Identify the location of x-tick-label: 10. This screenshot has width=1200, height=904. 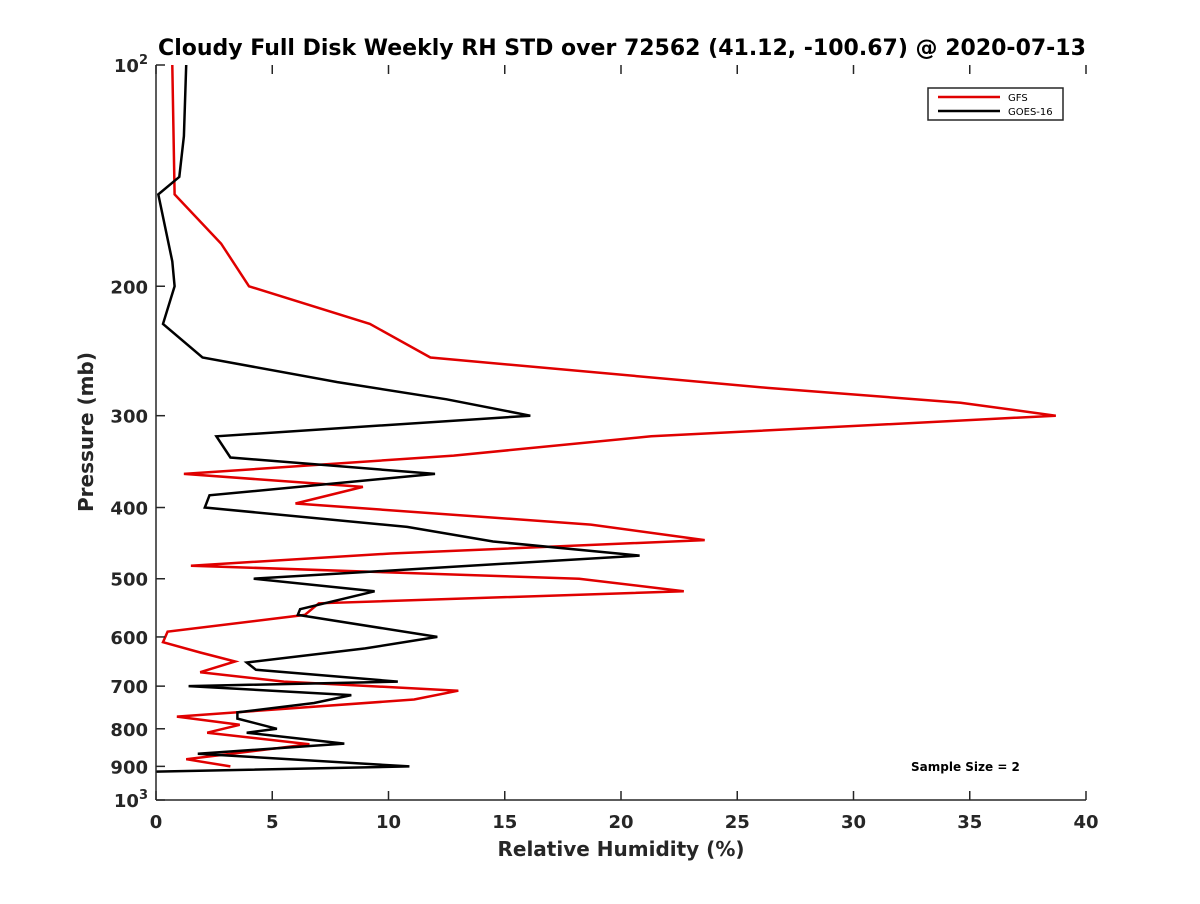
(388, 822).